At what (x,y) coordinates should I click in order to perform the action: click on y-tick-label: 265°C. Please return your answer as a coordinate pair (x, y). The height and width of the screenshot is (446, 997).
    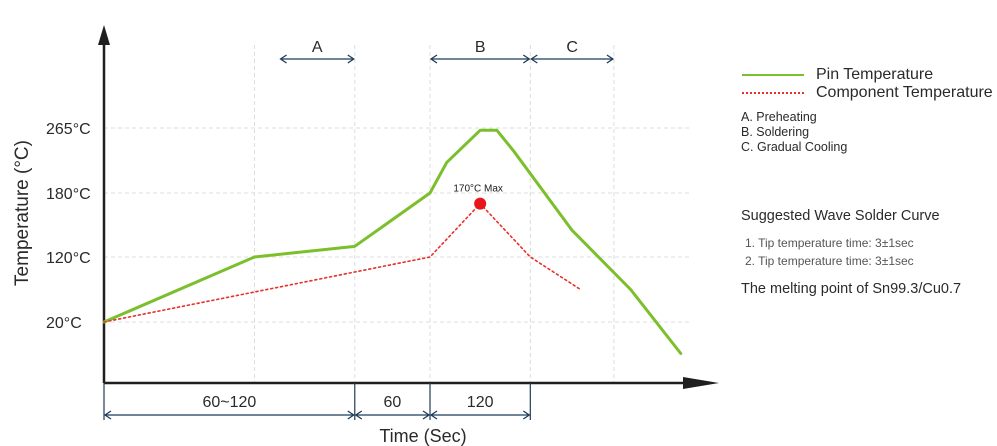
    Looking at the image, I should click on (68, 129).